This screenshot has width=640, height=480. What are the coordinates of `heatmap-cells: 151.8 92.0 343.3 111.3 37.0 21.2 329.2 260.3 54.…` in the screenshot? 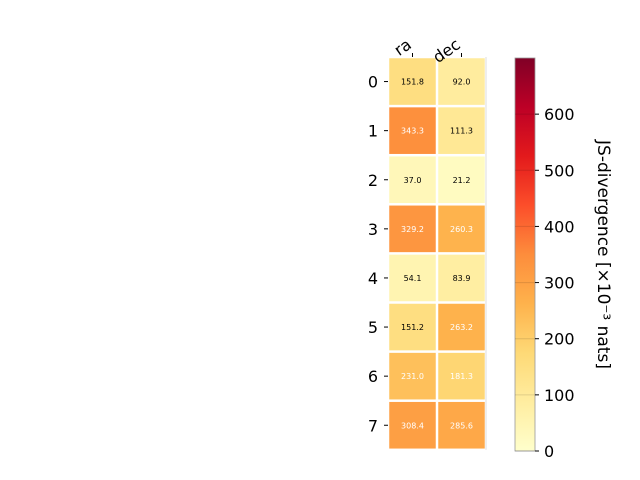 It's located at (438, 253).